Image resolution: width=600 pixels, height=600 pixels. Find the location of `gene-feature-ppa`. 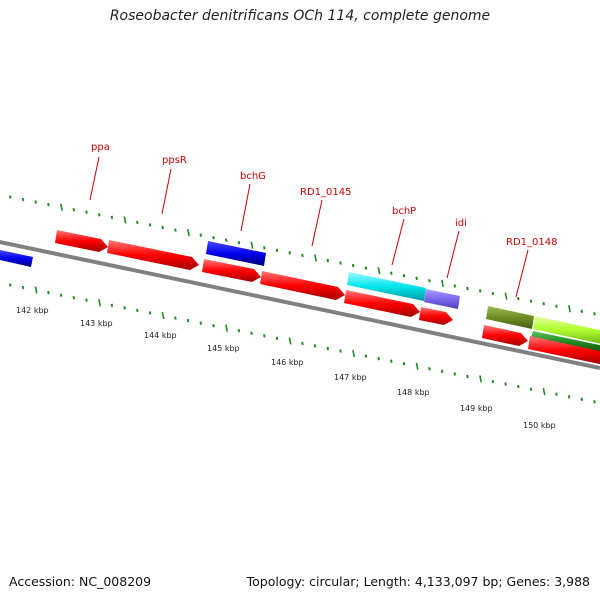

gene-feature-ppa is located at coordinates (81, 241).